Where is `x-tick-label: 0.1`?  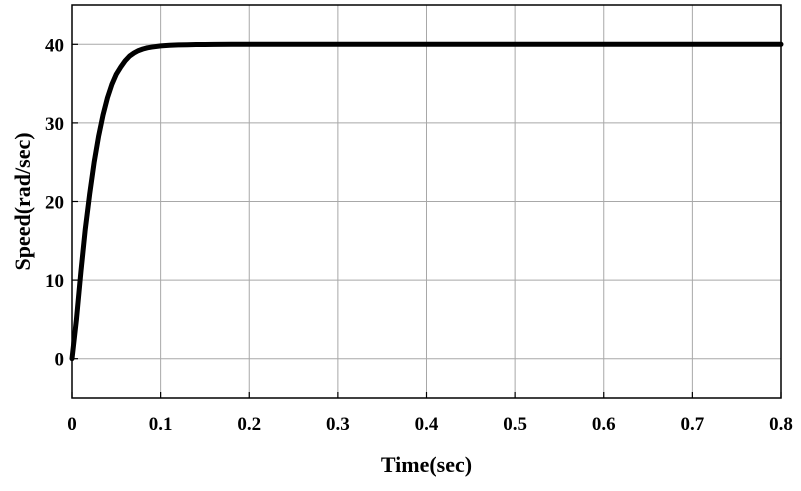
x-tick-label: 0.1 is located at coordinates (161, 424).